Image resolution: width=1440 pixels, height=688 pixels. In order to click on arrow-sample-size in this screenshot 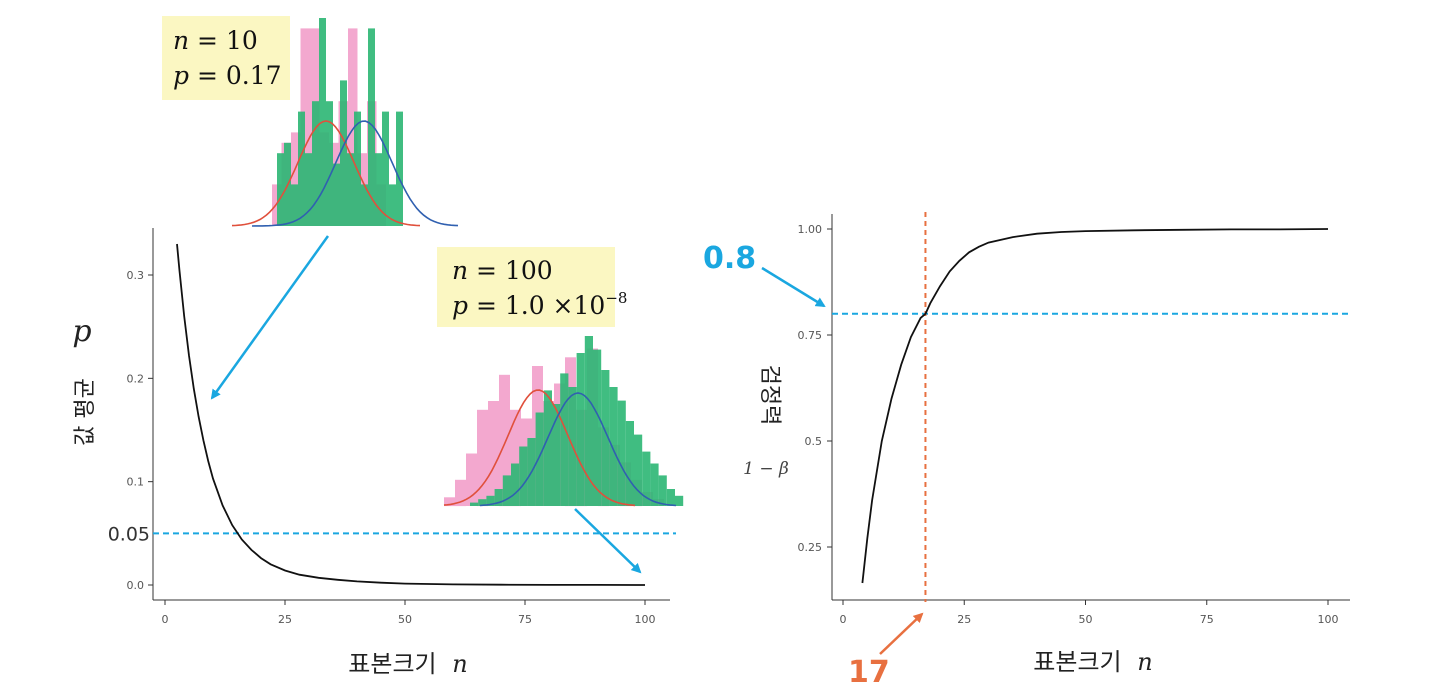, I will do `click(901, 633)`.